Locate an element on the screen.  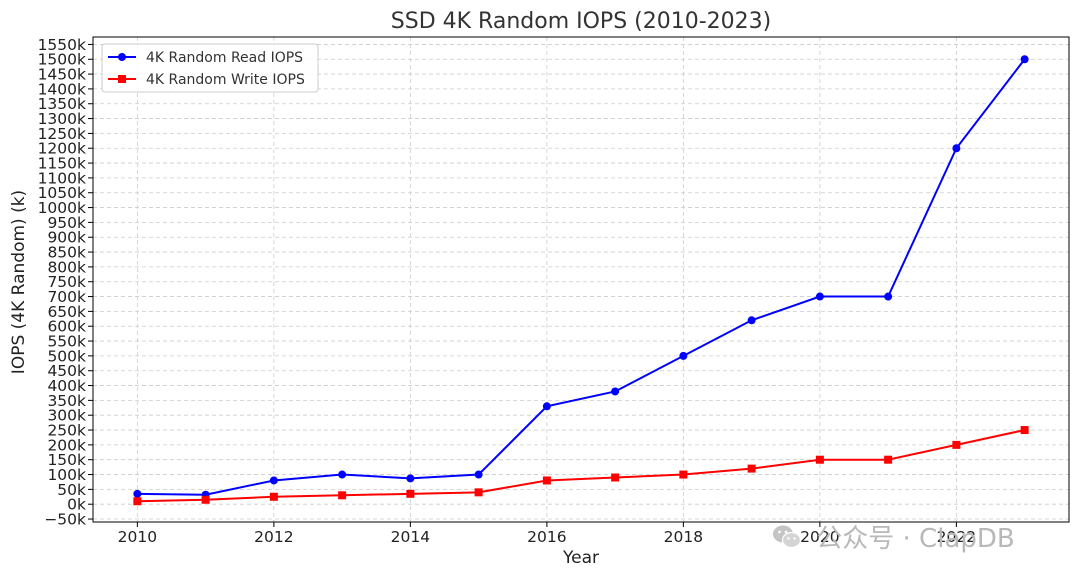
y-tick-label: 1100k is located at coordinates (62, 178).